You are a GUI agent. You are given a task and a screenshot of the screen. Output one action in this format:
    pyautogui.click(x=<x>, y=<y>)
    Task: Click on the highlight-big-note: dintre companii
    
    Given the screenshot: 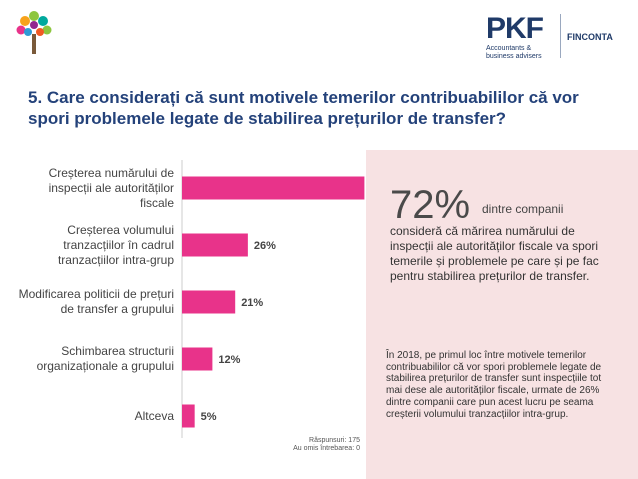 What is the action you would take?
    pyautogui.click(x=523, y=209)
    